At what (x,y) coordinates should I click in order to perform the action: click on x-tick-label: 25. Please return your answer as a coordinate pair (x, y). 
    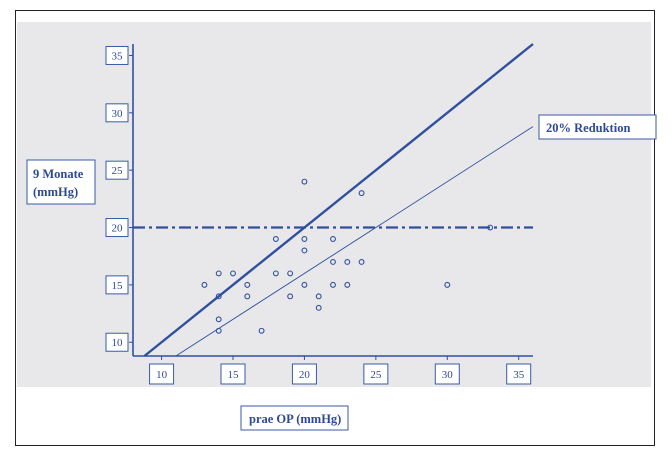
    Looking at the image, I should click on (376, 375).